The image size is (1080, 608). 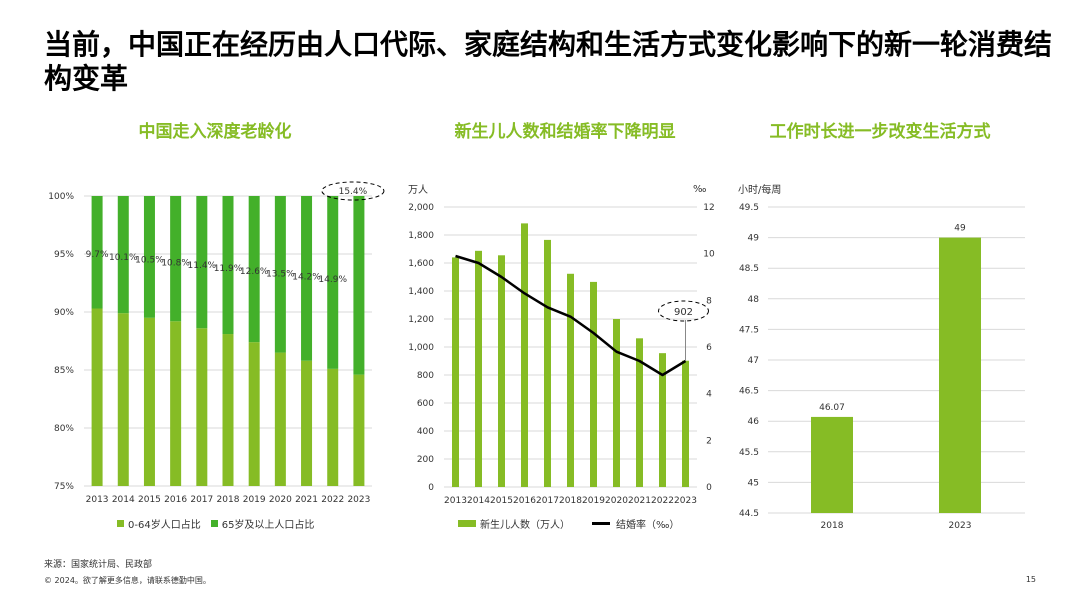 What do you see at coordinates (421, 264) in the screenshot?
I see `y-tick-label-left: 1,600` at bounding box center [421, 264].